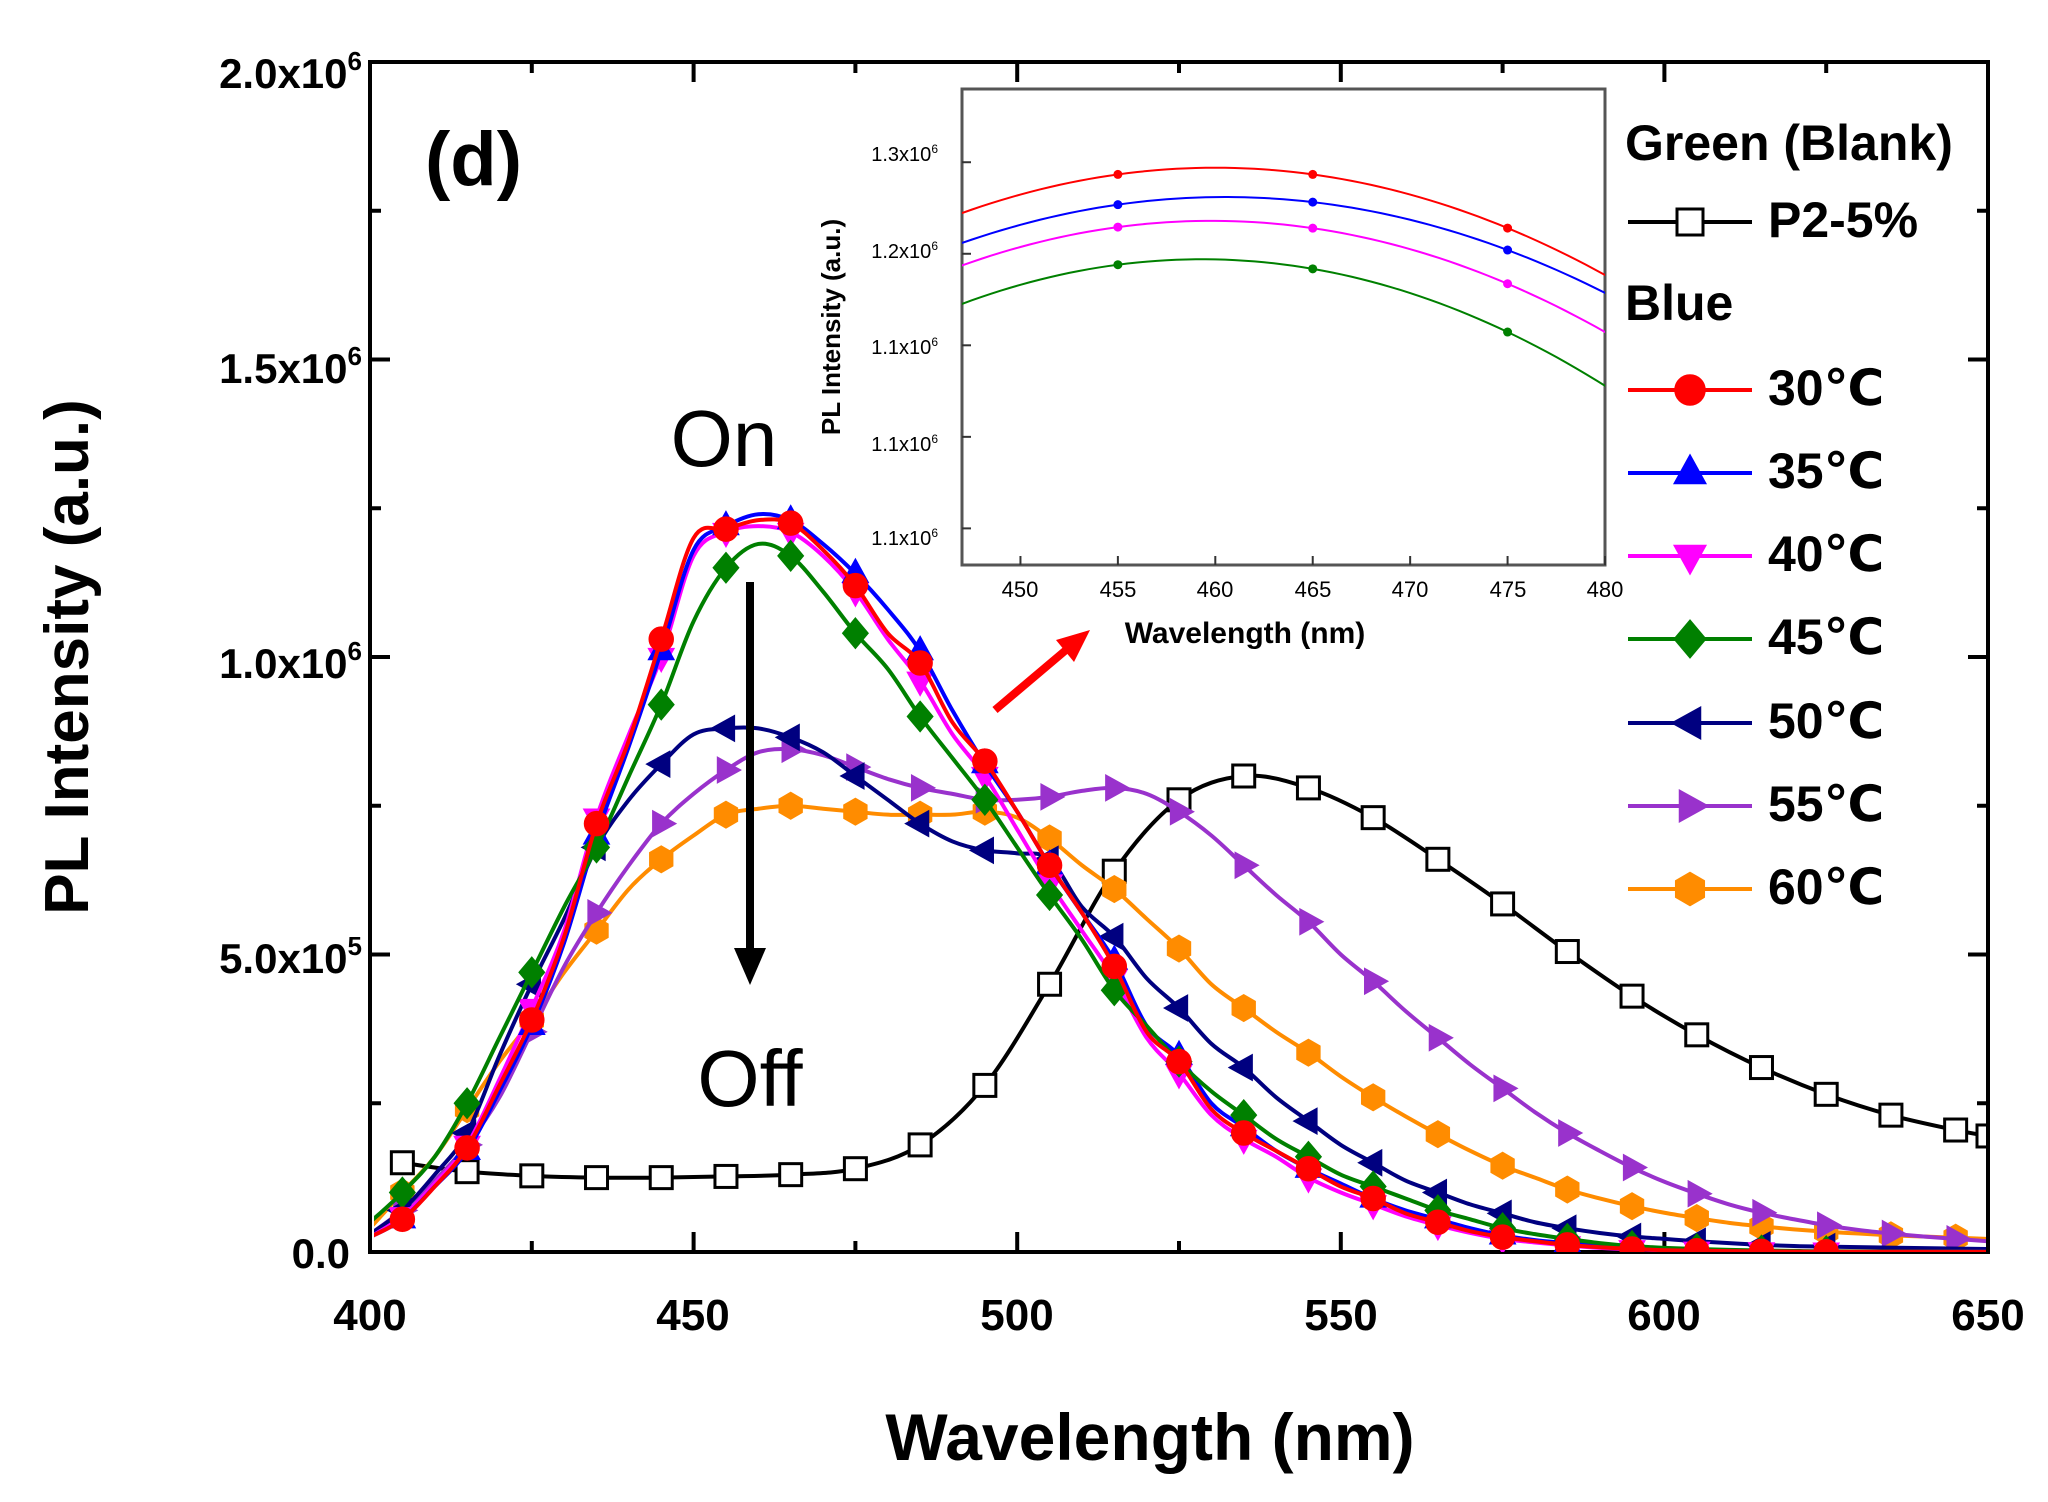 The height and width of the screenshot is (1502, 2048). I want to click on x-tick-label: 650, so click(1987, 1315).